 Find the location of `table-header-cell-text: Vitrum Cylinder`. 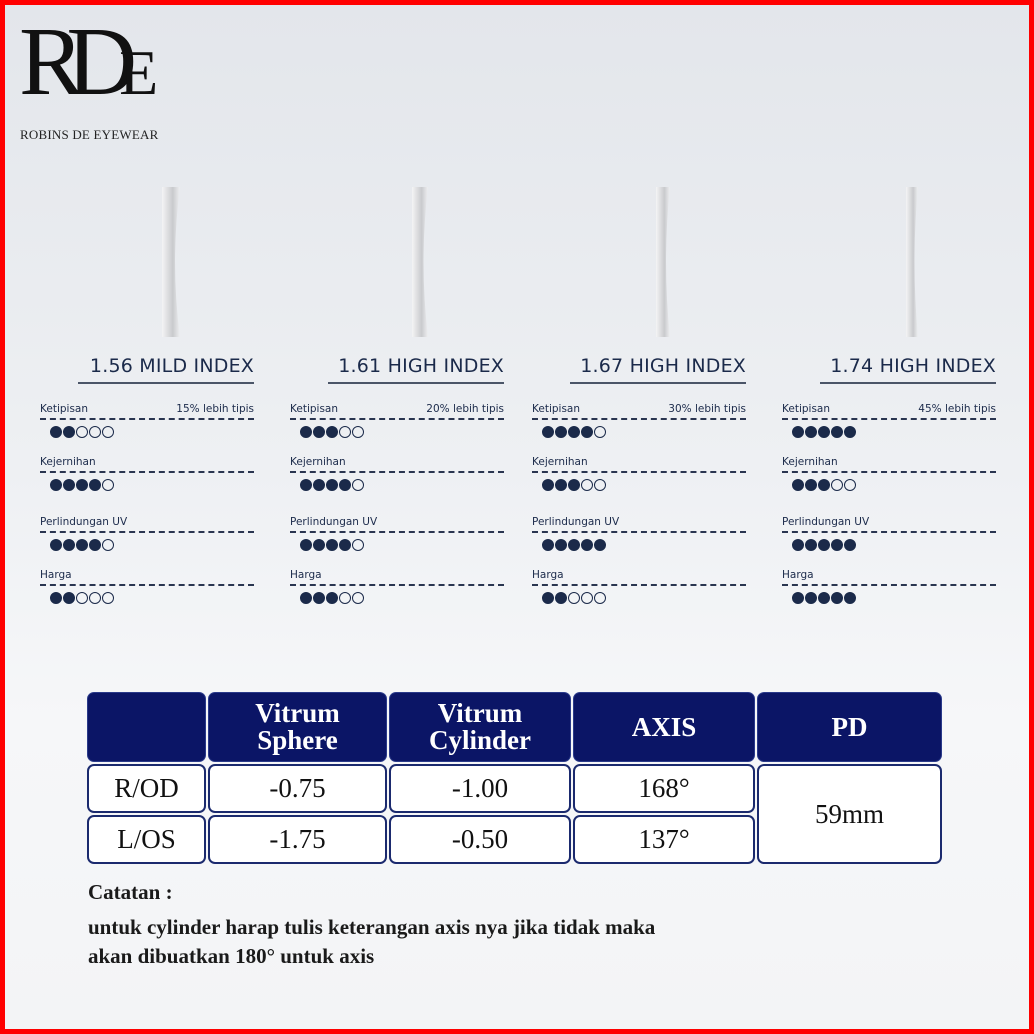

table-header-cell-text: Vitrum Cylinder is located at coordinates (479, 726).